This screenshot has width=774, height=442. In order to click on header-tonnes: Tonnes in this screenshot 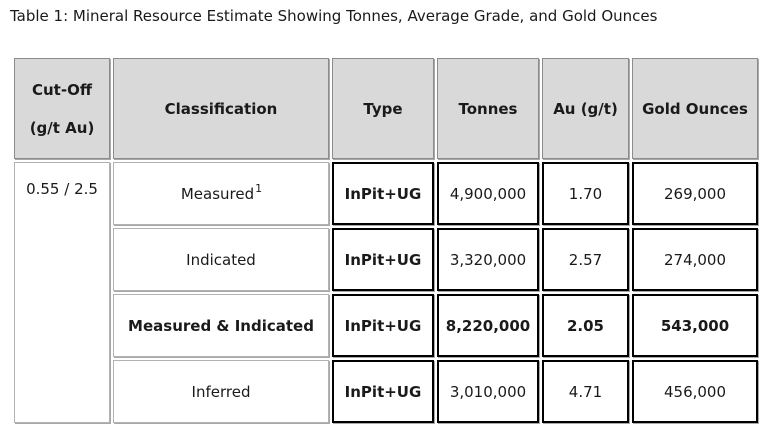, I will do `click(488, 108)`.